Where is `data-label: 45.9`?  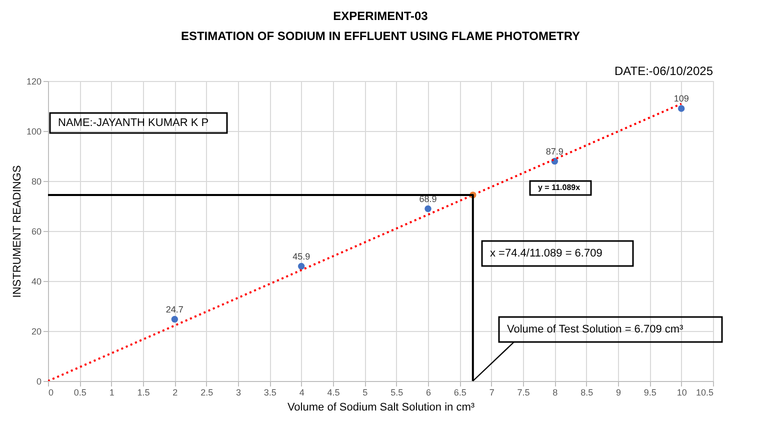 data-label: 45.9 is located at coordinates (301, 256).